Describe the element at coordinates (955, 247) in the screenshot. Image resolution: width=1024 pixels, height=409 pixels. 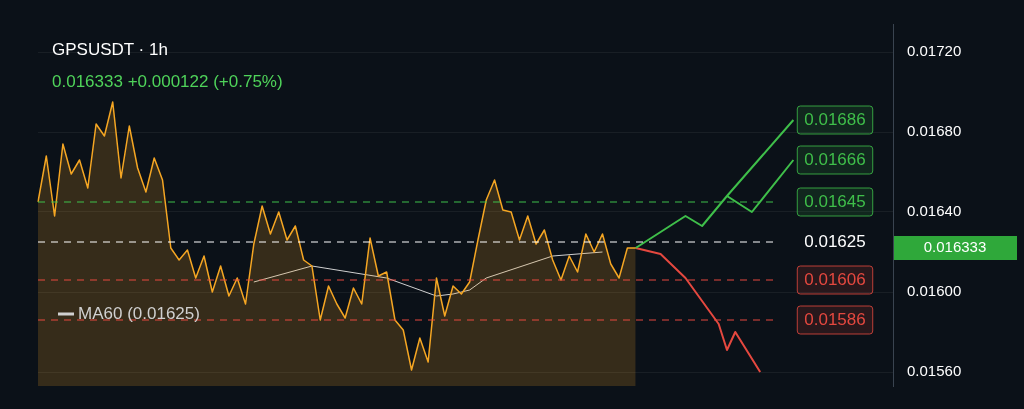
I see `text: 0.016333` at that location.